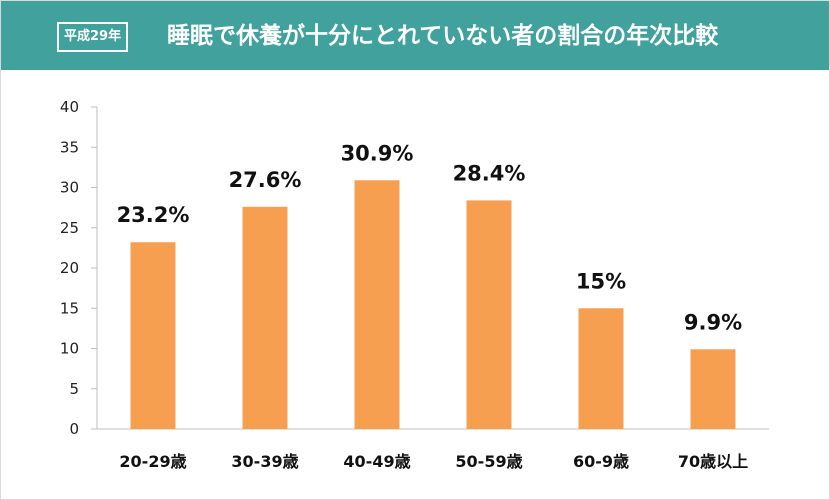 The width and height of the screenshot is (830, 500). What do you see at coordinates (488, 461) in the screenshot?
I see `x-tick-label: 50-59歳` at bounding box center [488, 461].